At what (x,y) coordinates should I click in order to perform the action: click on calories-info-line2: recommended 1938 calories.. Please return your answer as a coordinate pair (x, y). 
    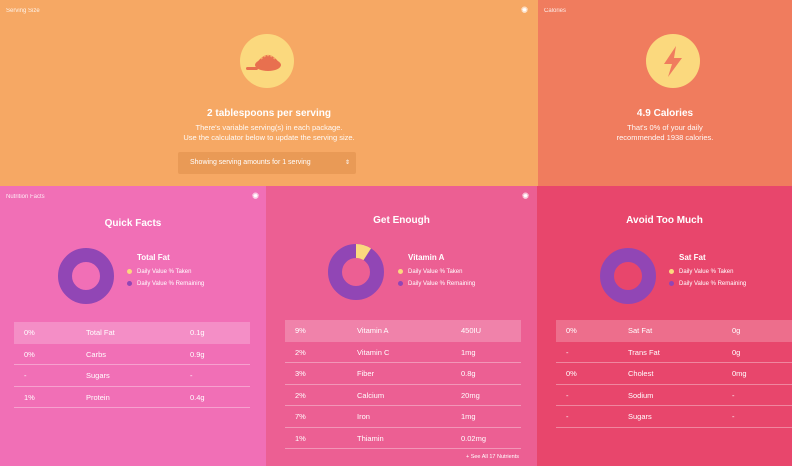
    Looking at the image, I should click on (665, 137).